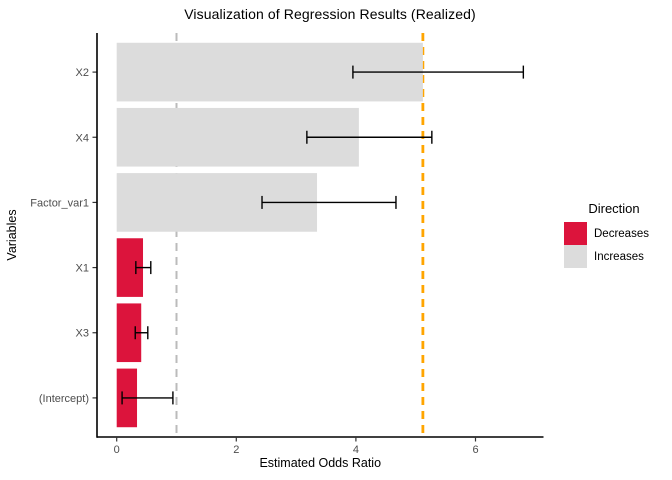 The width and height of the screenshot is (672, 480). What do you see at coordinates (236, 450) in the screenshot?
I see `x-tick-label-2: 2` at bounding box center [236, 450].